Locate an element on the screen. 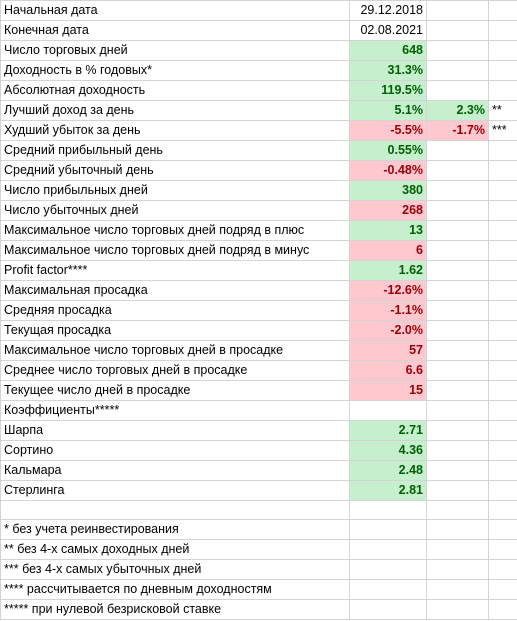 This screenshot has width=517, height=621. row-value-cell: -1.1% is located at coordinates (388, 310).